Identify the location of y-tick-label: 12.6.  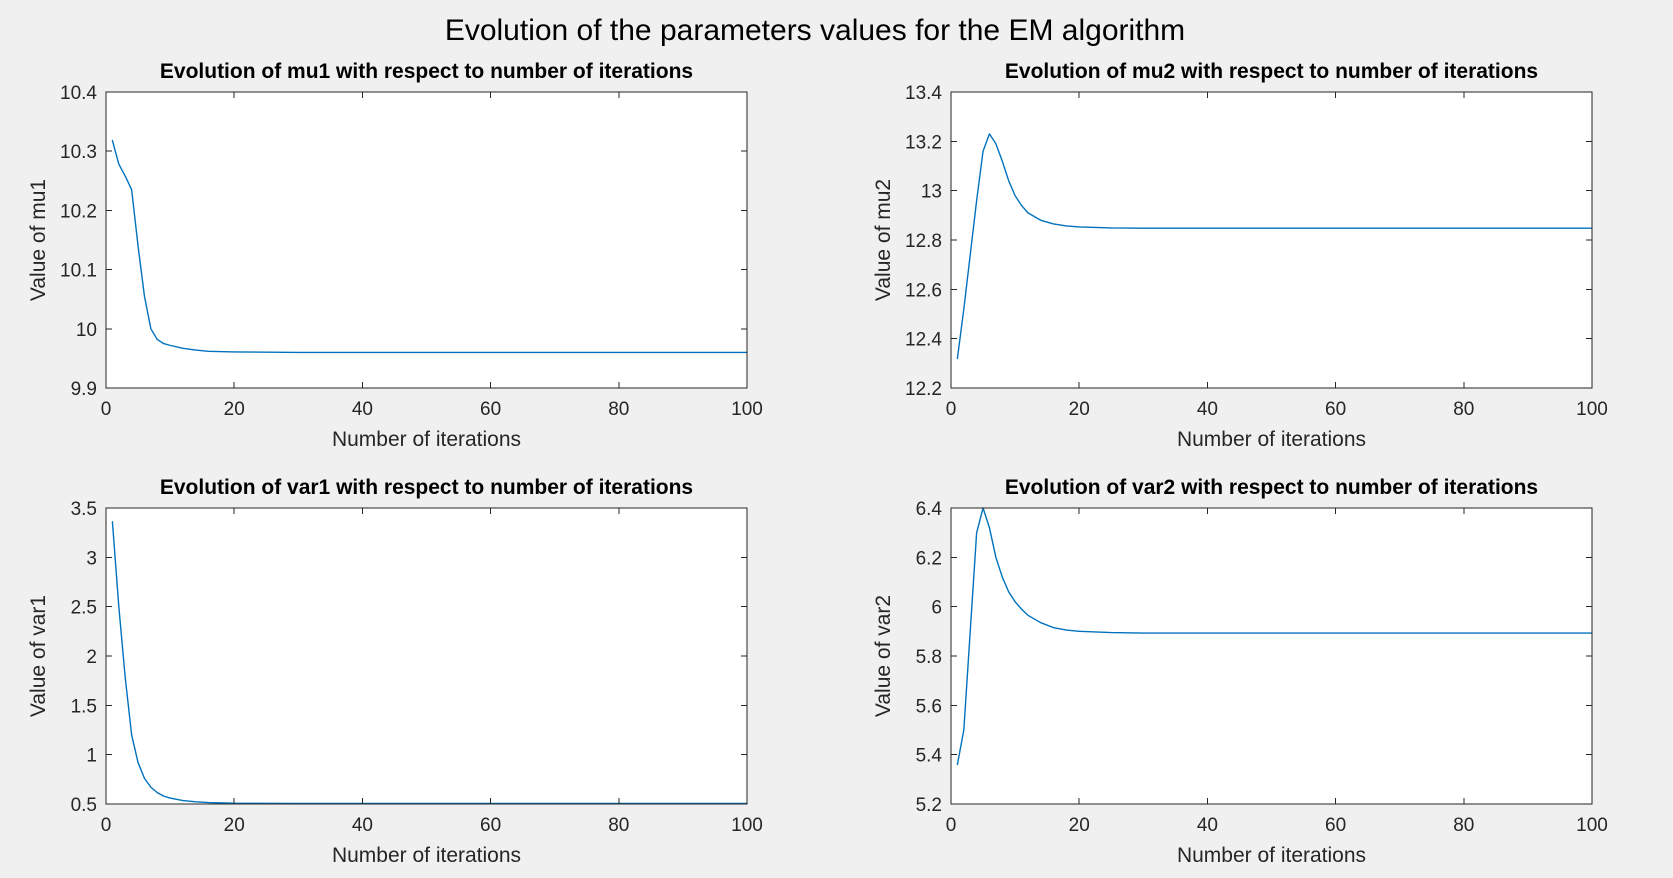
(923, 290).